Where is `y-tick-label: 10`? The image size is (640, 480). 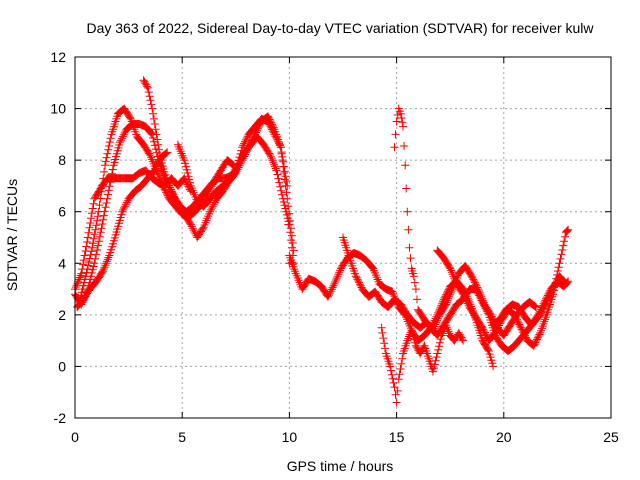
y-tick-label: 10 is located at coordinates (58, 109).